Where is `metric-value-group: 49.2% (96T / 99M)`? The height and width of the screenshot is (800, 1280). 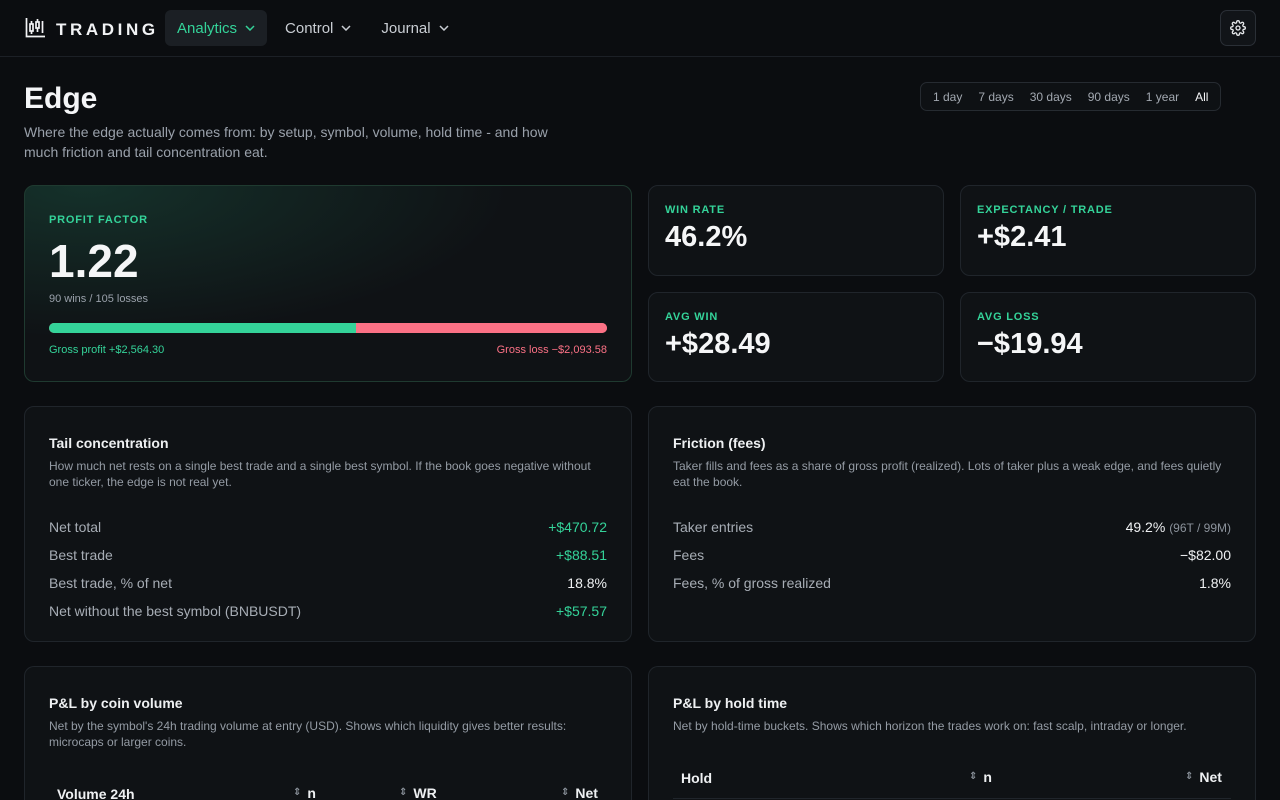 metric-value-group: 49.2% (96T / 99M) is located at coordinates (1178, 527).